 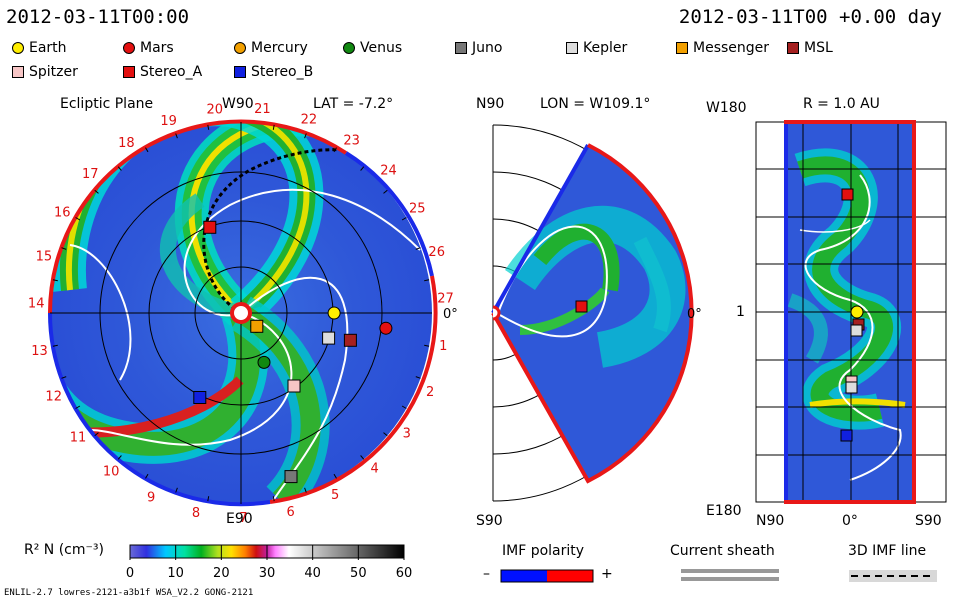 What do you see at coordinates (111, 472) in the screenshot?
I see `rotation-number: 10` at bounding box center [111, 472].